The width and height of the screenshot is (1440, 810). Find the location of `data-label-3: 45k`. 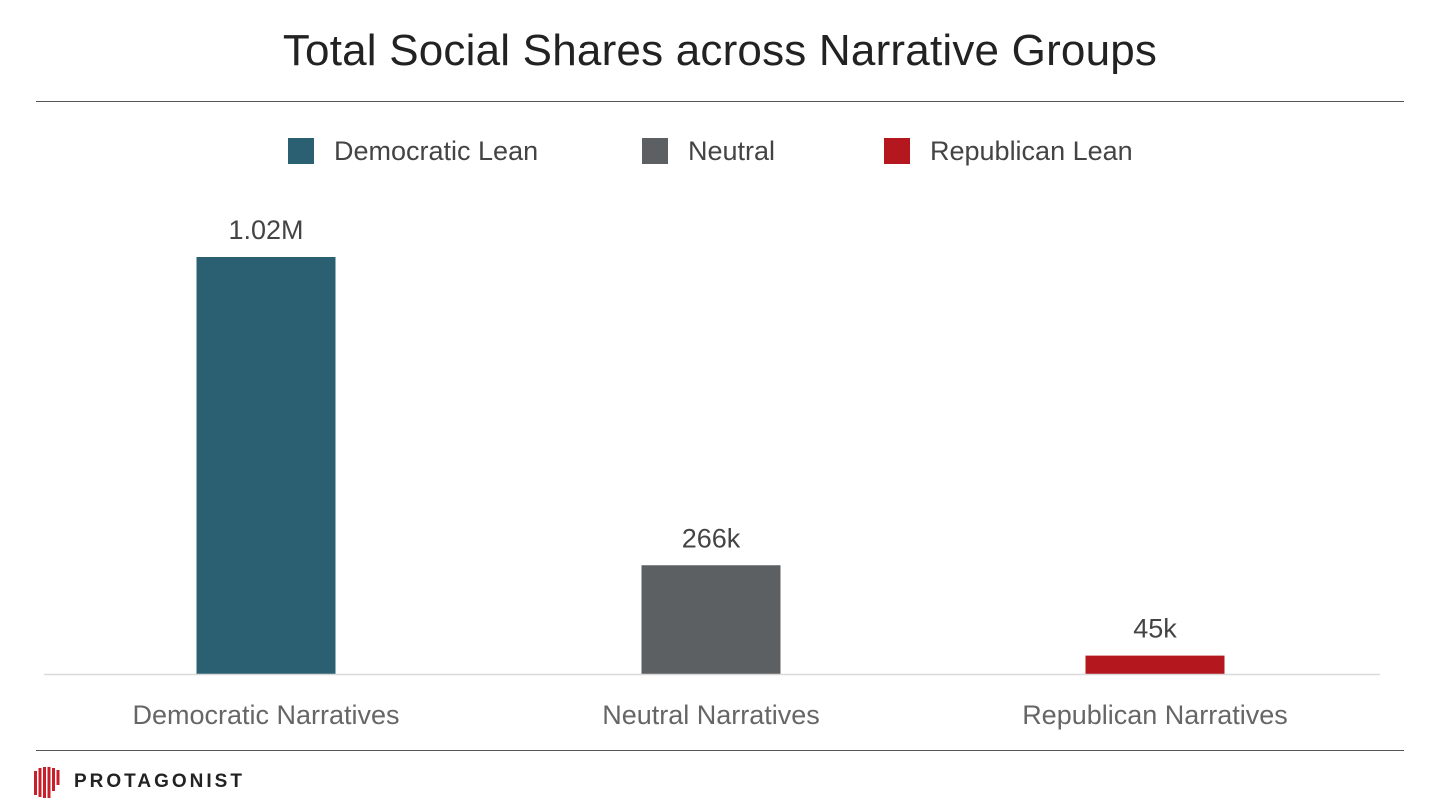

data-label-3: 45k is located at coordinates (1155, 629).